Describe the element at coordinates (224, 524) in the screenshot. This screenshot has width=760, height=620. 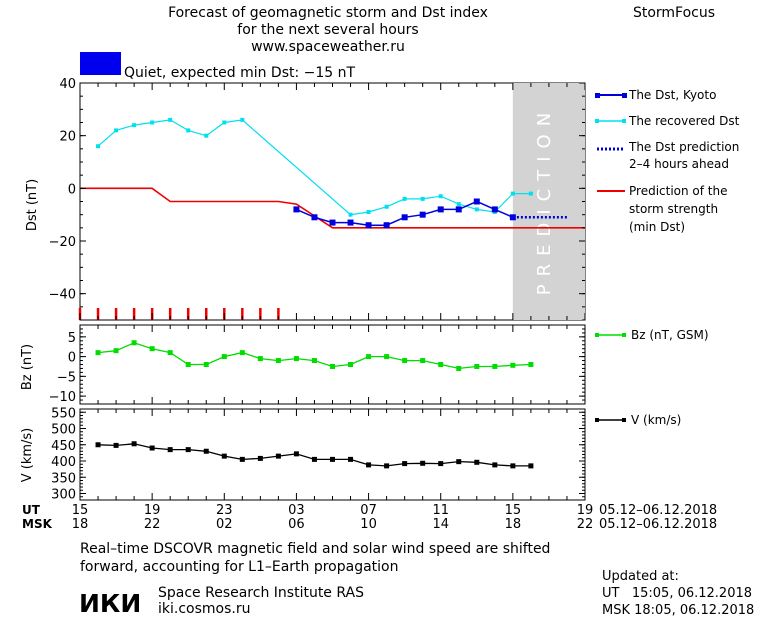
I see `msk-tick-label: 02` at that location.